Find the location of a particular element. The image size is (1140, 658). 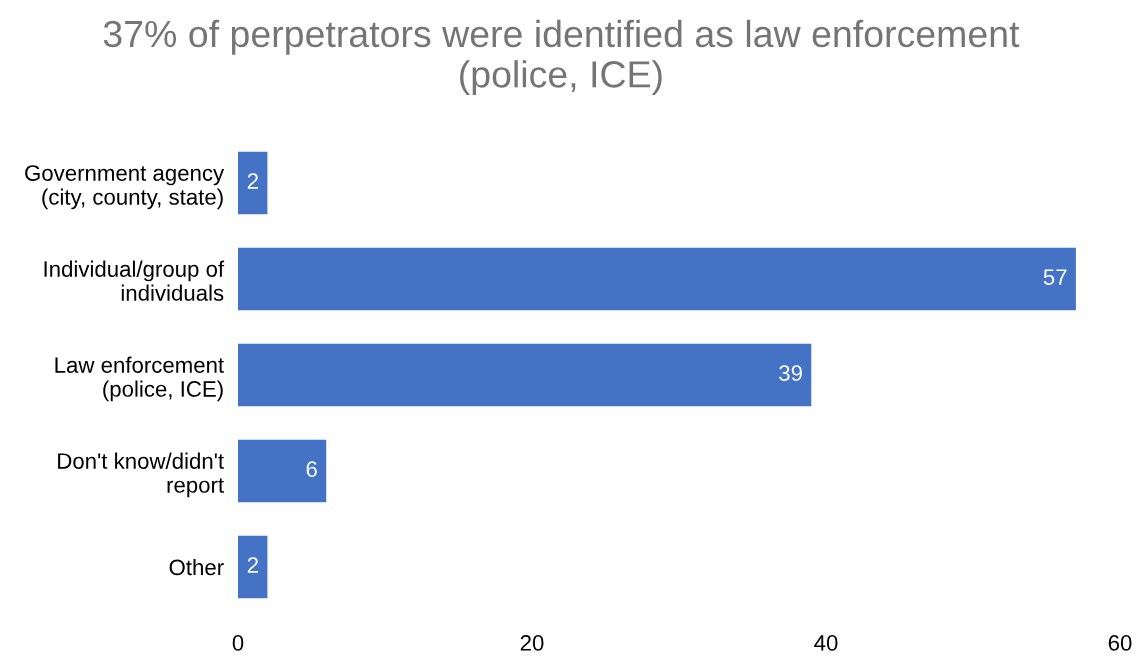

y-tick-label: Law enforcement (police, ICE) is located at coordinates (139, 379).